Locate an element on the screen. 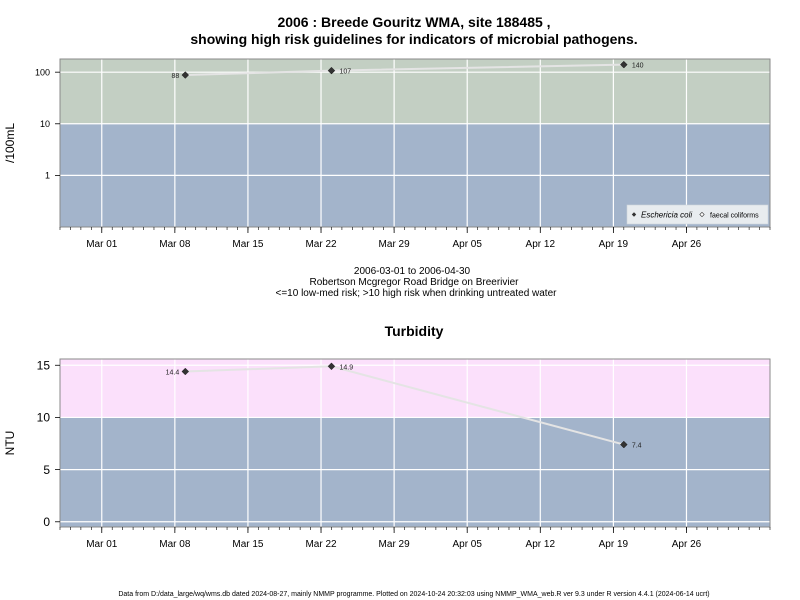  legend-marker-faecal is located at coordinates (702, 214).